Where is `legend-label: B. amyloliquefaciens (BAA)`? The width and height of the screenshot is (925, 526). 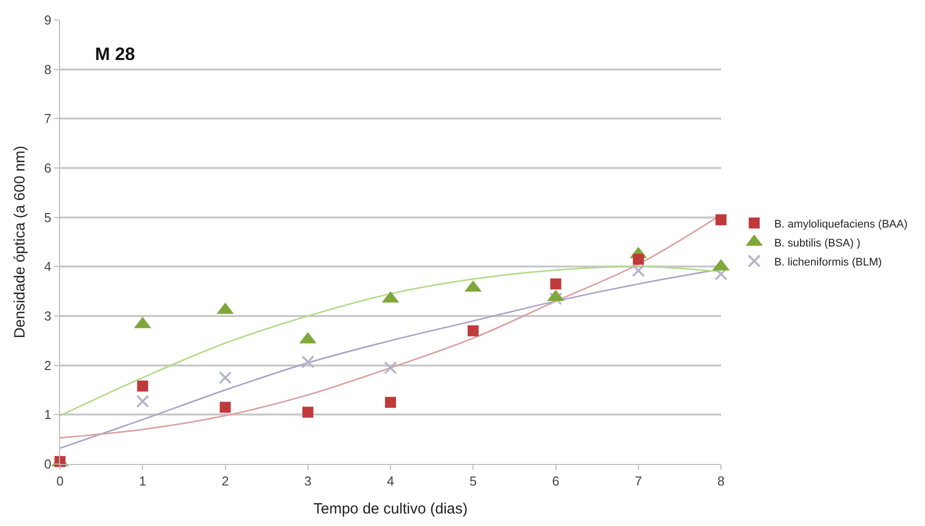 legend-label: B. amyloliquefaciens (BAA) is located at coordinates (841, 224).